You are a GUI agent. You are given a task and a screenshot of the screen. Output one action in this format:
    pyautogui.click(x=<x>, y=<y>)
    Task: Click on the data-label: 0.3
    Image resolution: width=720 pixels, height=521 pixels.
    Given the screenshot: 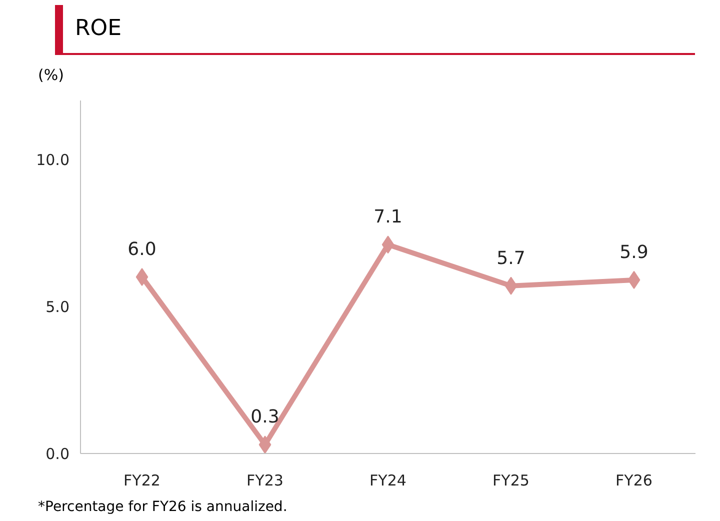 What is the action you would take?
    pyautogui.click(x=265, y=417)
    